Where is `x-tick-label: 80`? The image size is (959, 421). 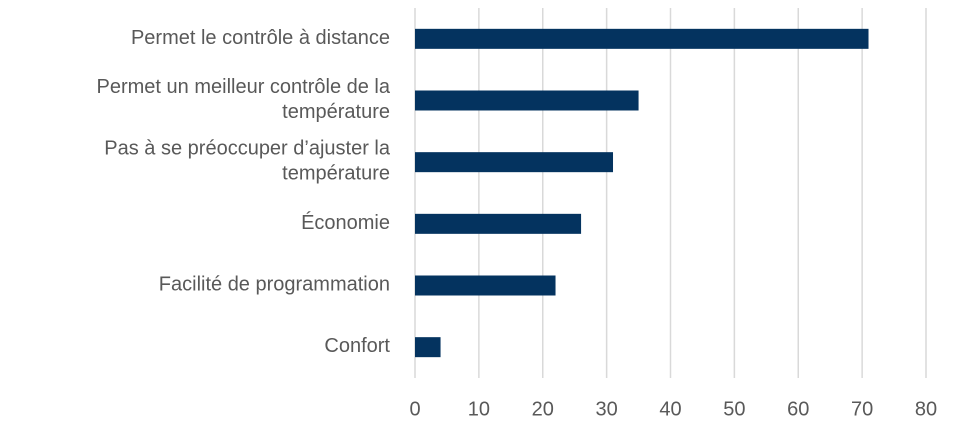 x-tick-label: 80 is located at coordinates (926, 409).